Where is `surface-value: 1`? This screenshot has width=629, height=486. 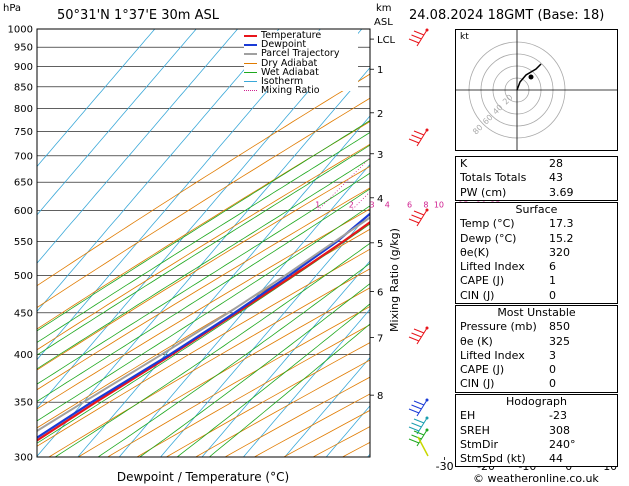 surface-value: 1 is located at coordinates (552, 281).